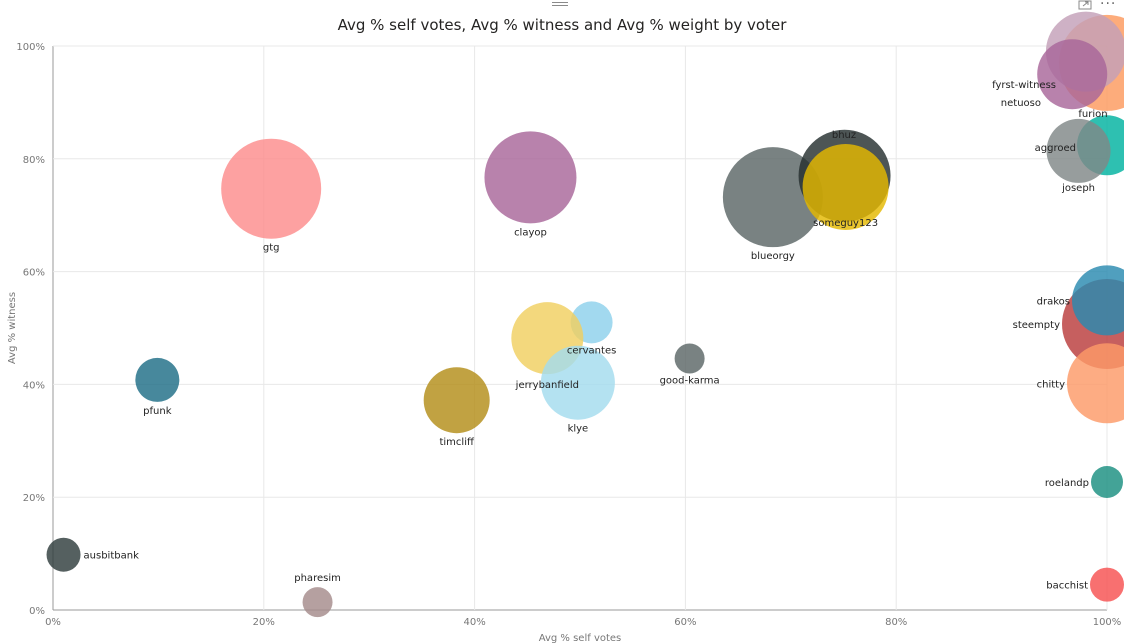 This screenshot has width=1124, height=644. Describe the element at coordinates (34, 498) in the screenshot. I see `y-tick-label: 20%` at that location.